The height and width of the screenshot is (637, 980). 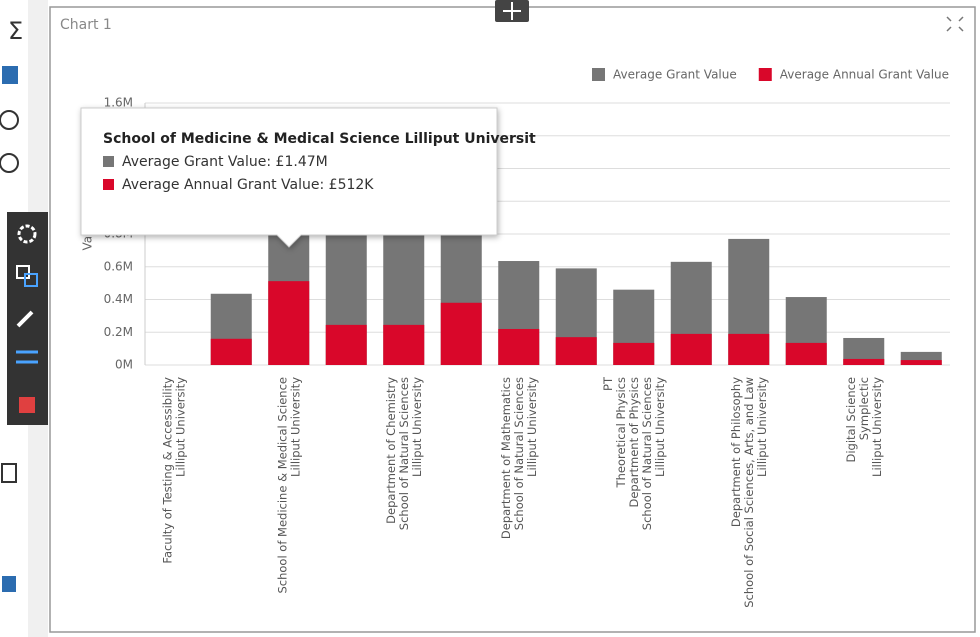 What do you see at coordinates (118, 103) in the screenshot?
I see `y-tick-label: 1.6M` at bounding box center [118, 103].